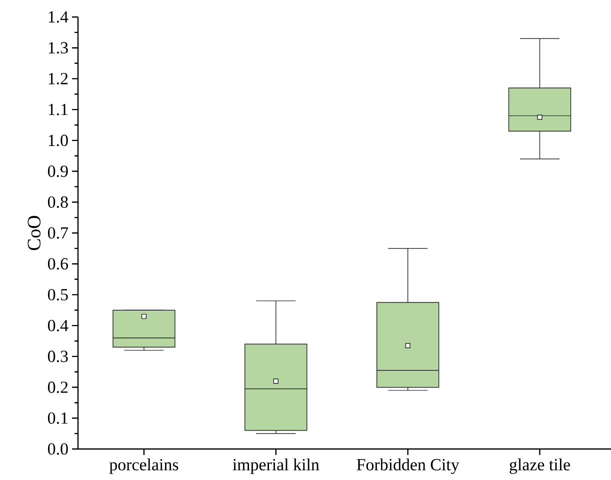 Image resolution: width=611 pixels, height=480 pixels. What do you see at coordinates (58, 110) in the screenshot?
I see `y-tick-label: 1.1` at bounding box center [58, 110].